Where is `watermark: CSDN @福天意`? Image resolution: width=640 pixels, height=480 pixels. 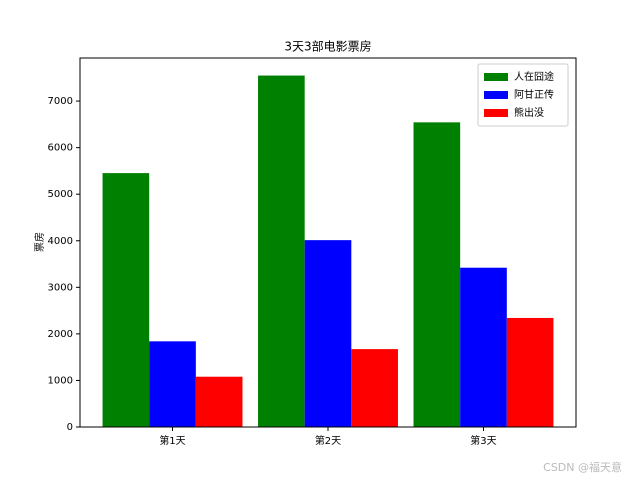 watermark: CSDN @福天意 is located at coordinates (582, 467).